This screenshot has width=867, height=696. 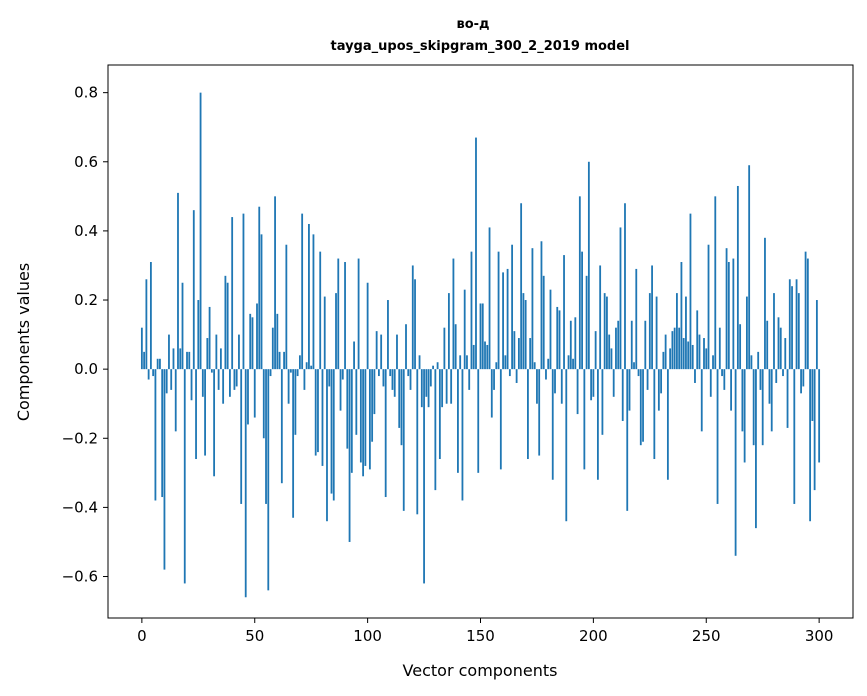 I want to click on x-tick-label: 50, so click(x=254, y=636).